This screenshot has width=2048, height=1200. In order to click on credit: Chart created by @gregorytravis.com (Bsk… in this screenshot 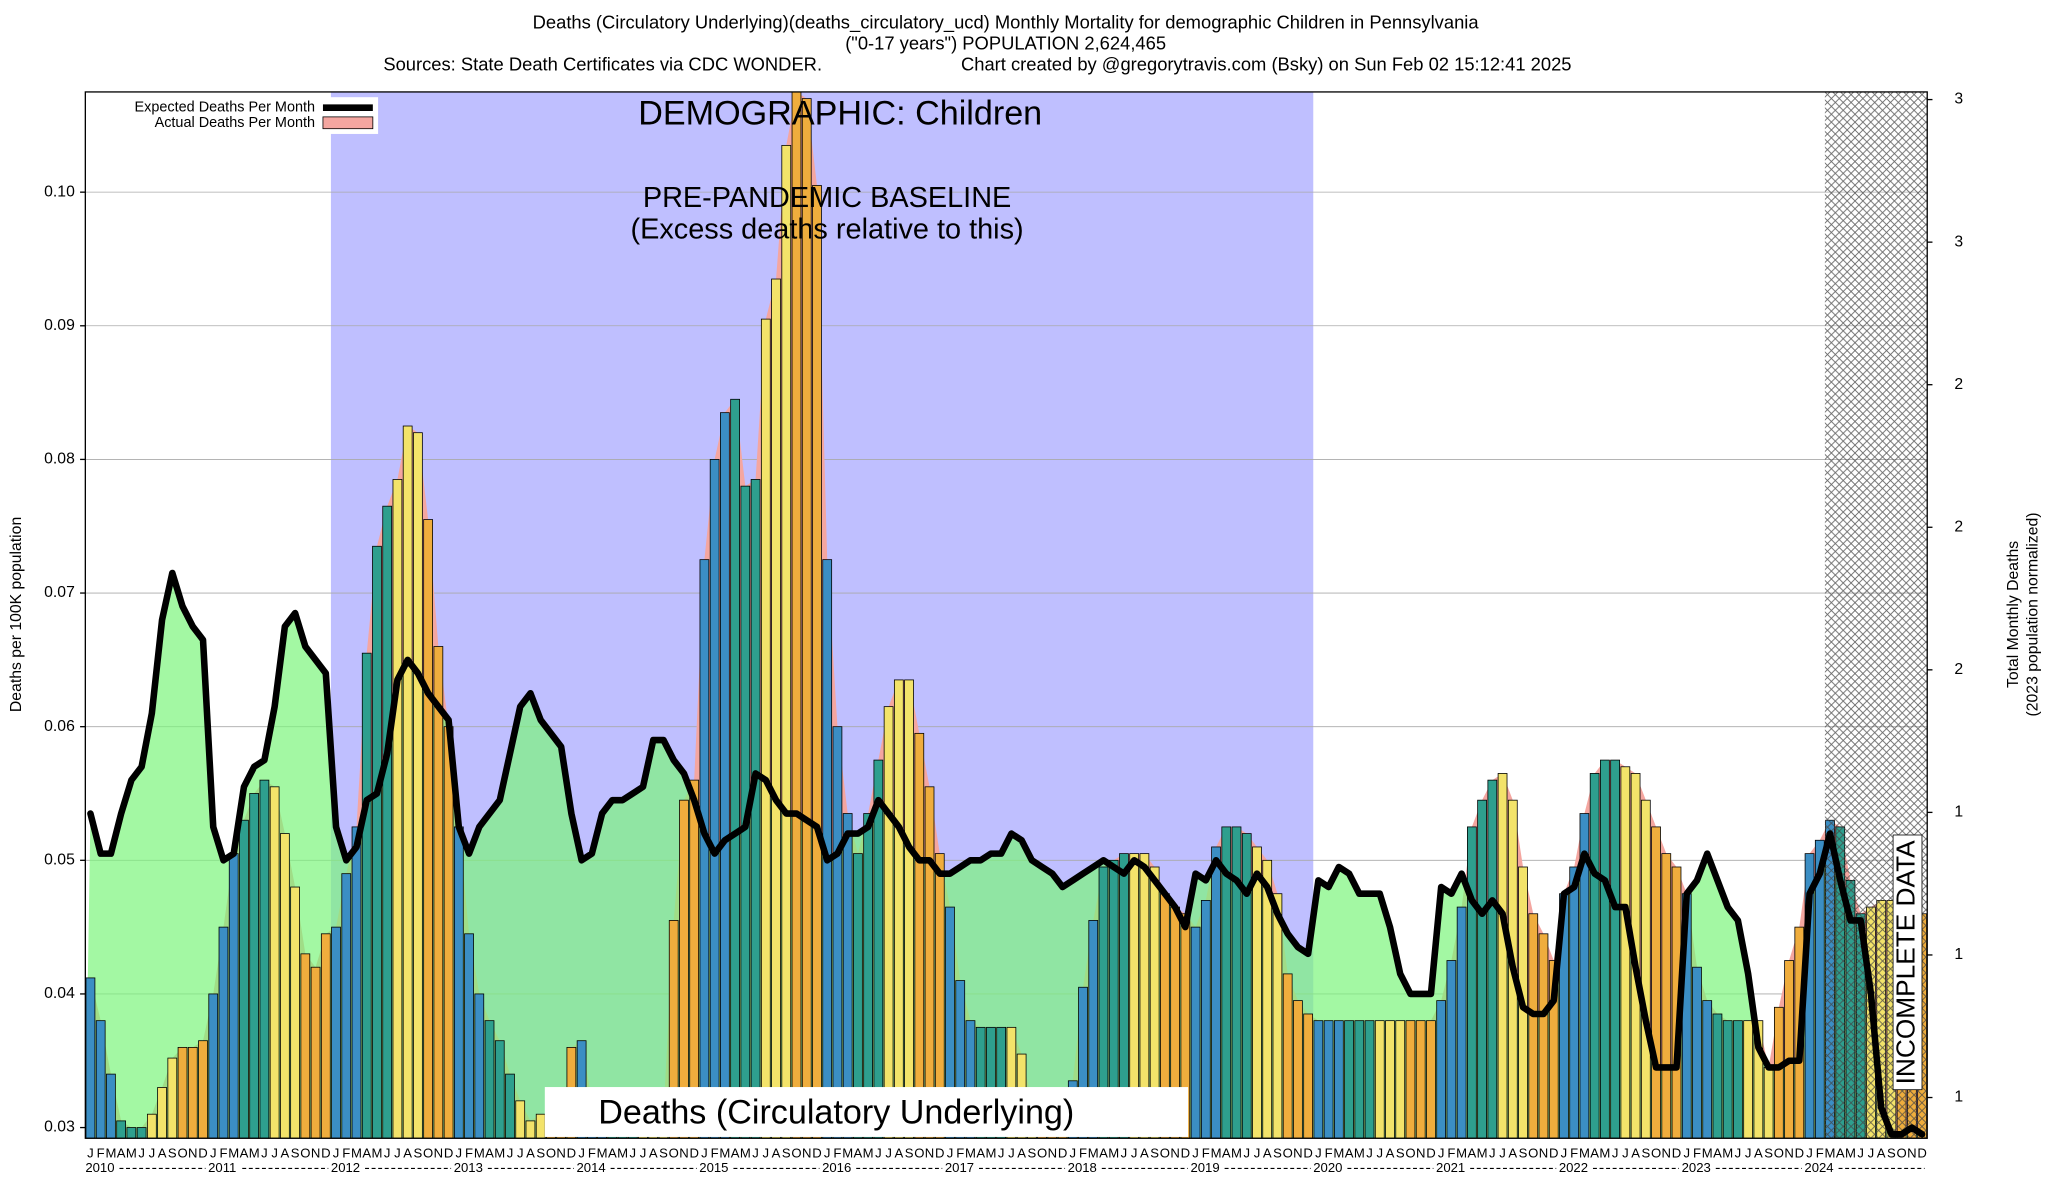, I will do `click(1266, 64)`.